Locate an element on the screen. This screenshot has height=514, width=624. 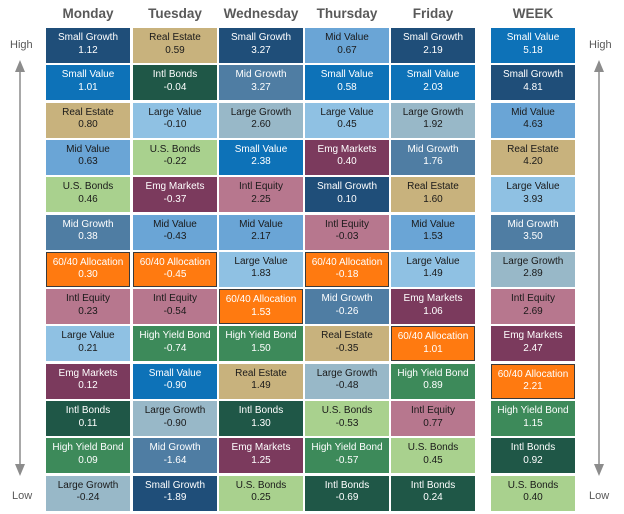
cell-thursday-small-value: Small Value 0.58 is located at coordinates (347, 83).